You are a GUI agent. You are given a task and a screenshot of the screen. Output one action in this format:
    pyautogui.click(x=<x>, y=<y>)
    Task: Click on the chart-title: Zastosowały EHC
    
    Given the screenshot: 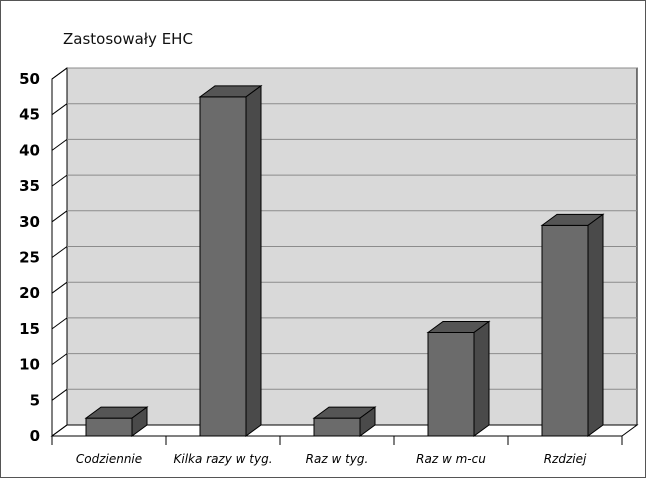 What is the action you would take?
    pyautogui.click(x=128, y=39)
    